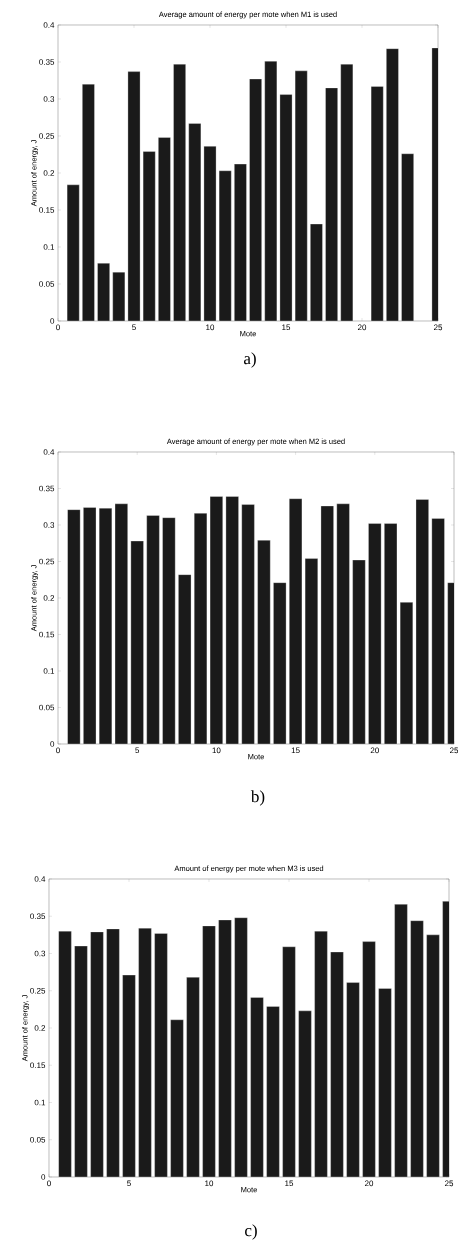 Image resolution: width=458 pixels, height=1253 pixels. What do you see at coordinates (250, 360) in the screenshot?
I see `text: a)` at bounding box center [250, 360].